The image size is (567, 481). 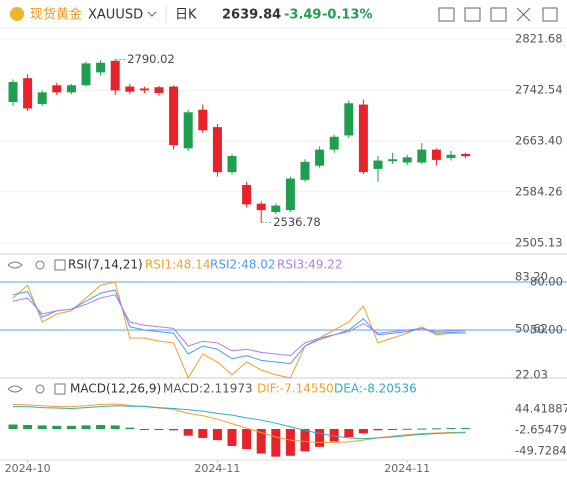 What do you see at coordinates (539, 140) in the screenshot?
I see `y-tick-label: 2663.40` at bounding box center [539, 140].